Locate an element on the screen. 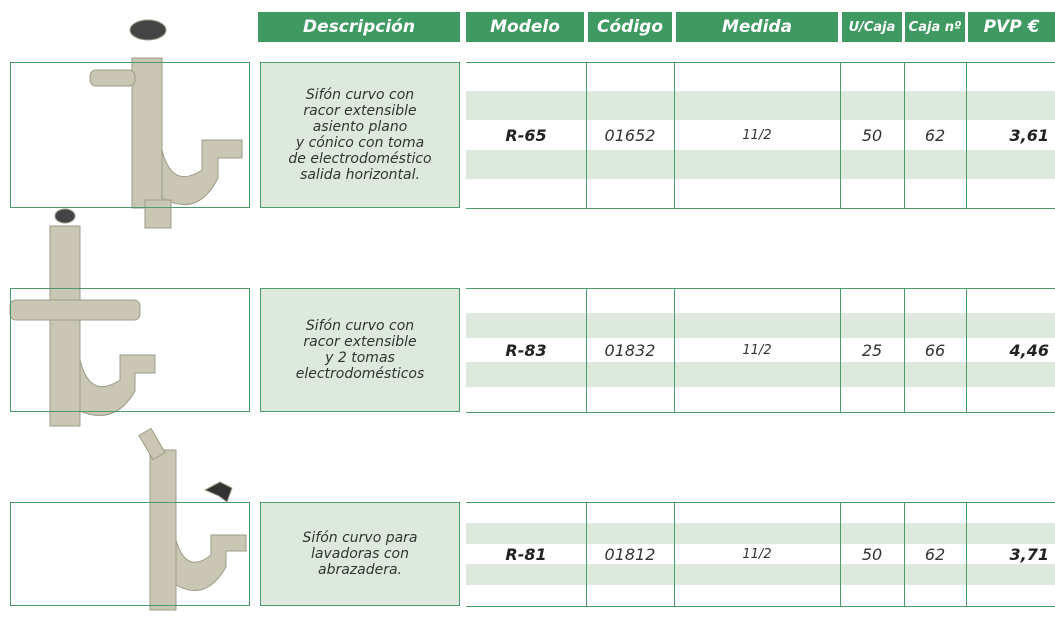 The width and height of the screenshot is (1055, 630). description-line: lavadoras con is located at coordinates (360, 554).